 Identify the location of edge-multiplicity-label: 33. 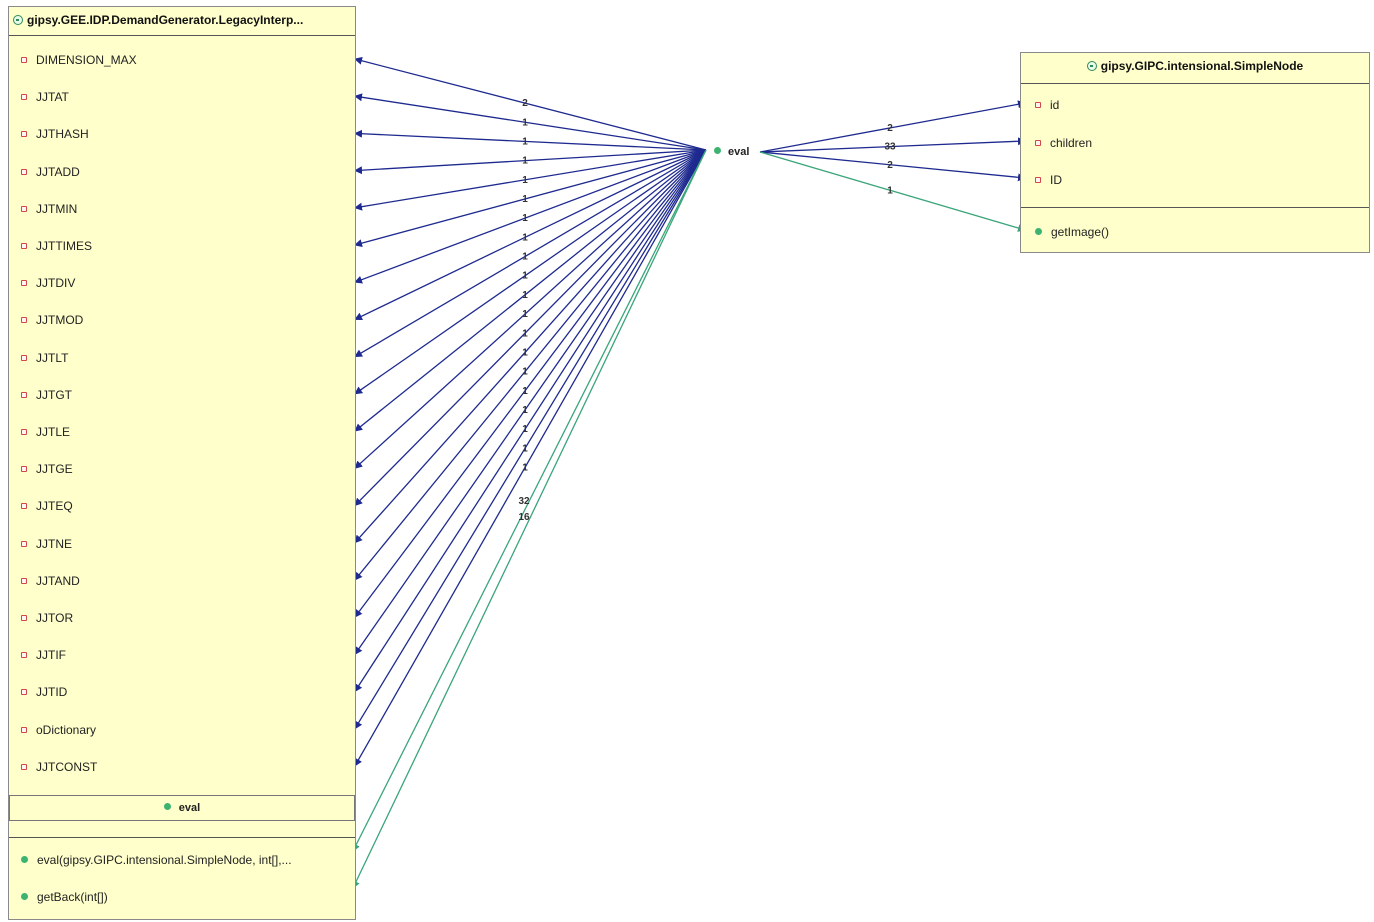
(890, 147).